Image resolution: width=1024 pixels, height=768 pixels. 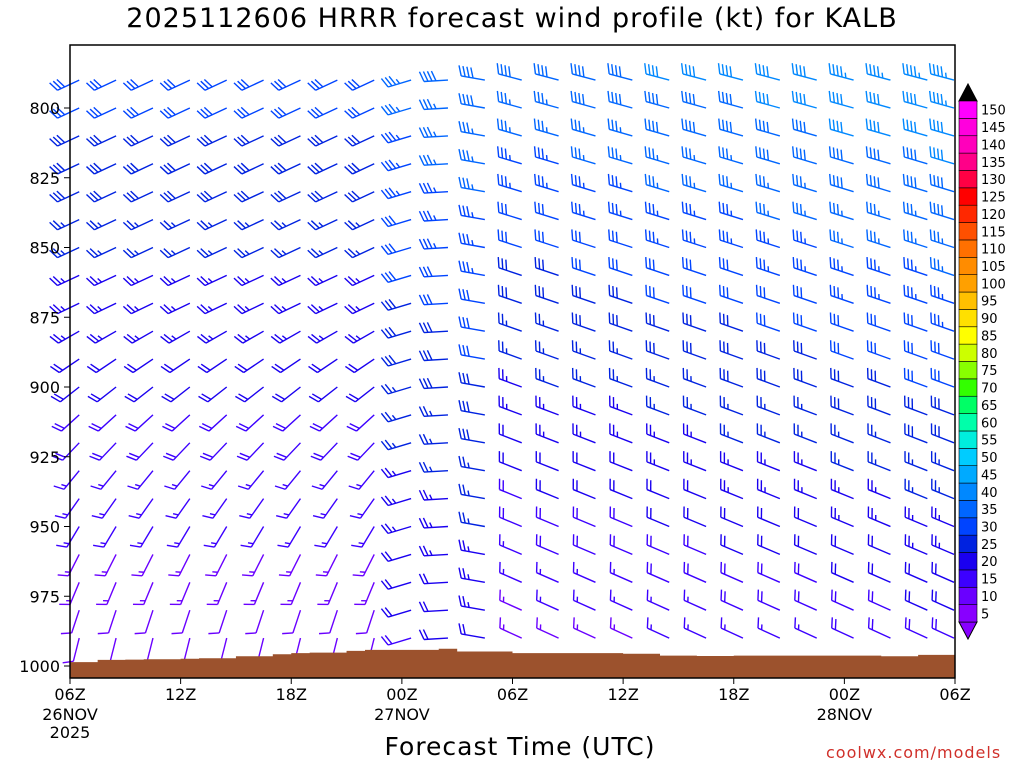 What do you see at coordinates (914, 752) in the screenshot?
I see `credit-link: coolwx.com/models` at bounding box center [914, 752].